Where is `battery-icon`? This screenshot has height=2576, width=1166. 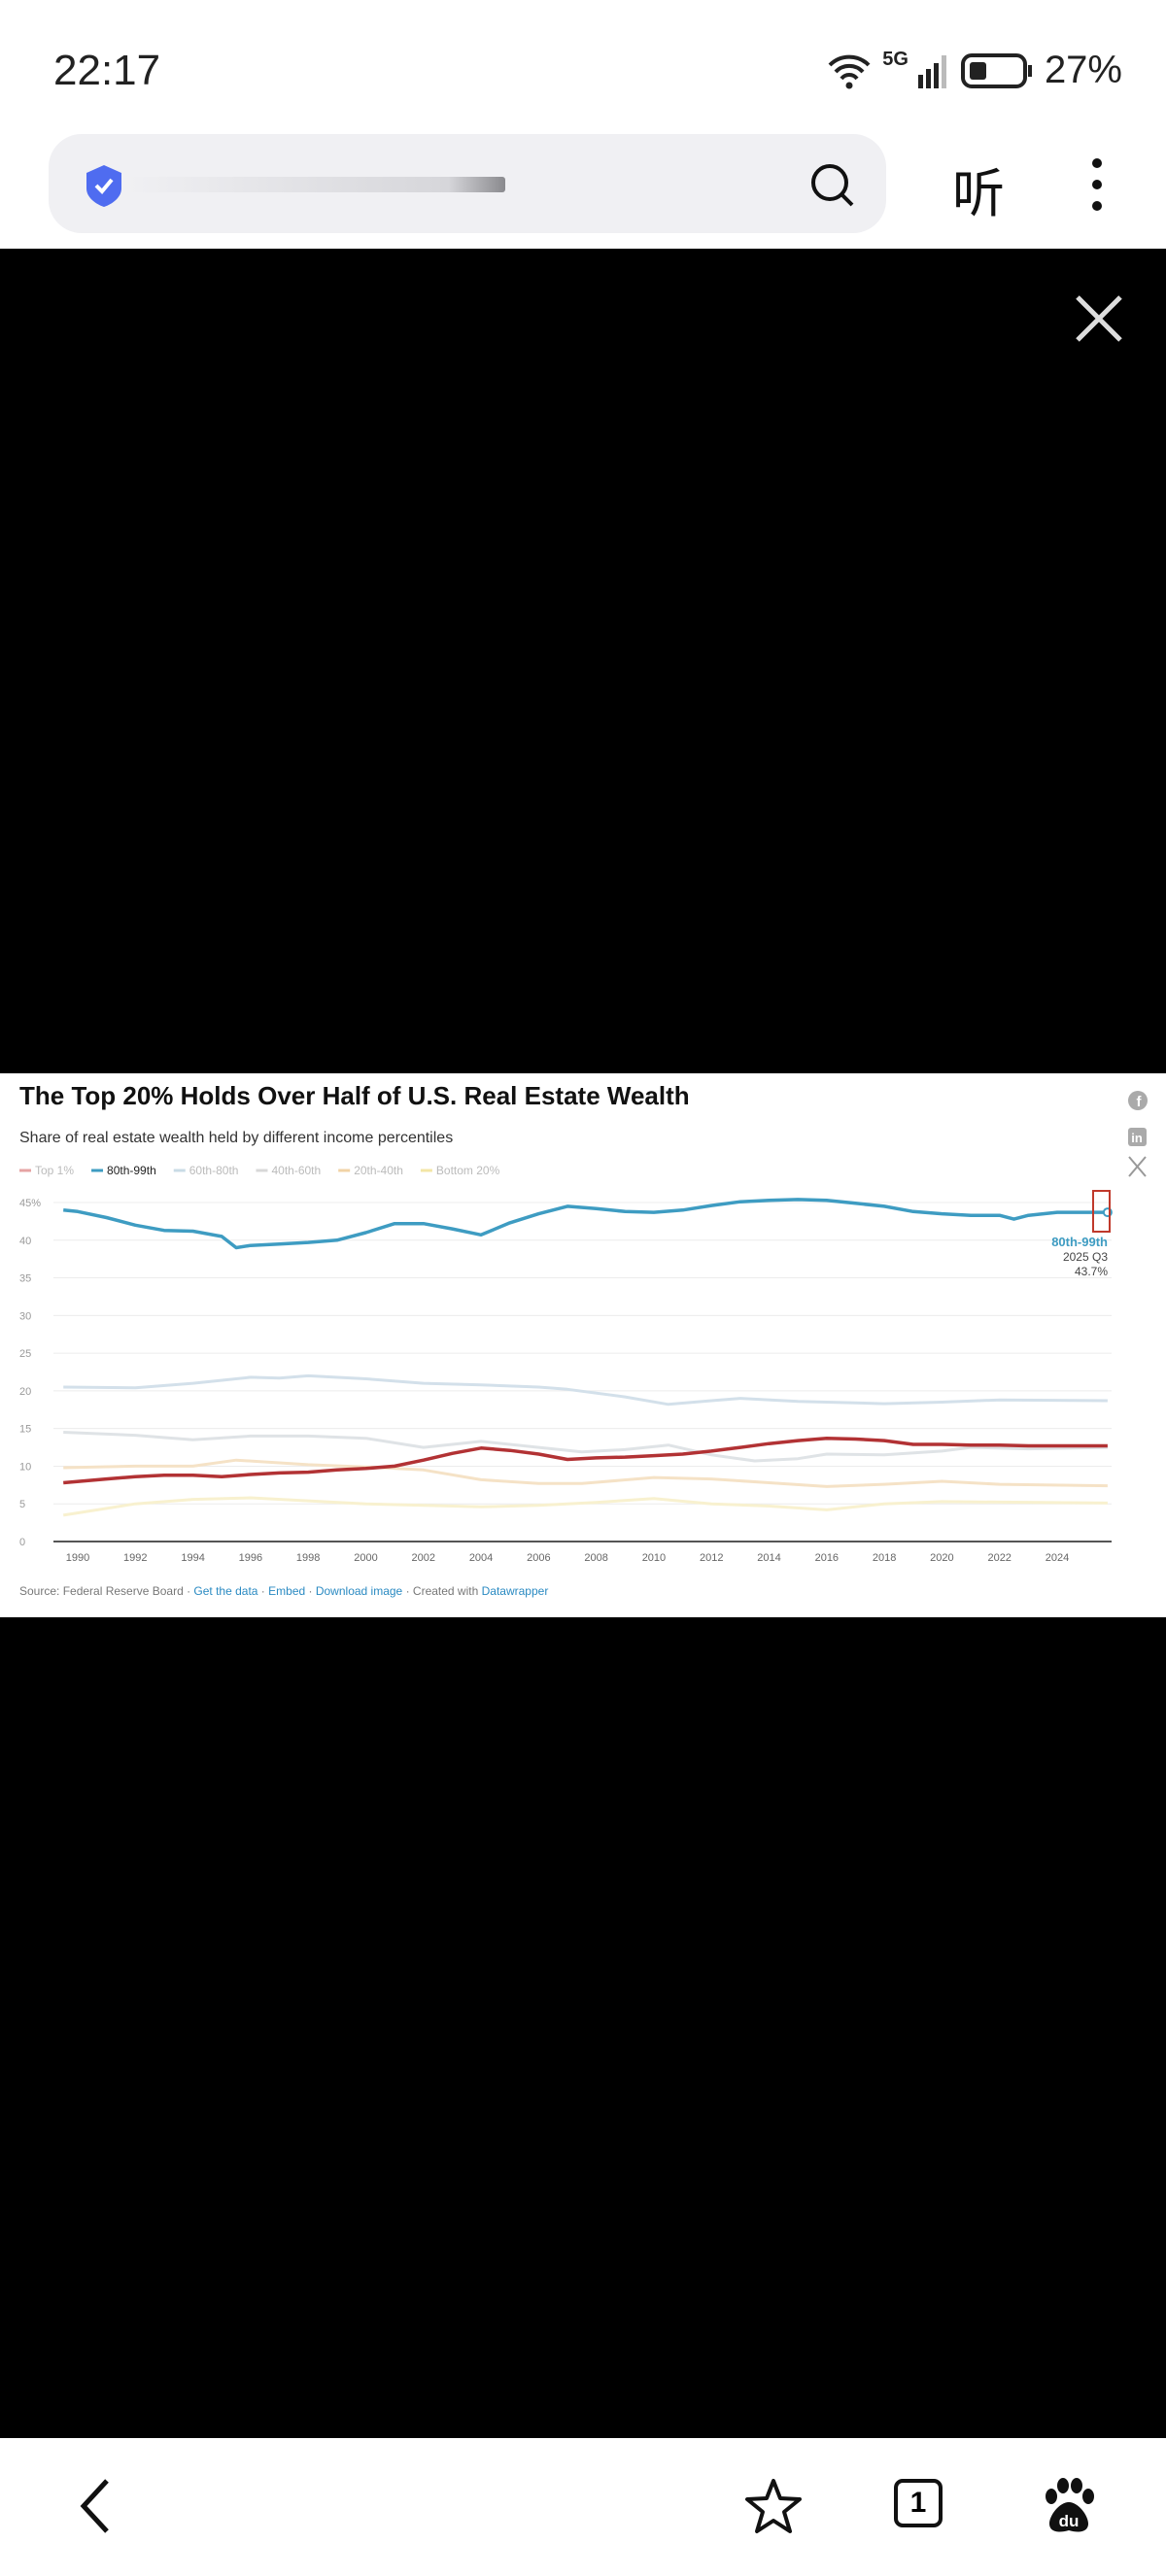 battery-icon is located at coordinates (996, 70).